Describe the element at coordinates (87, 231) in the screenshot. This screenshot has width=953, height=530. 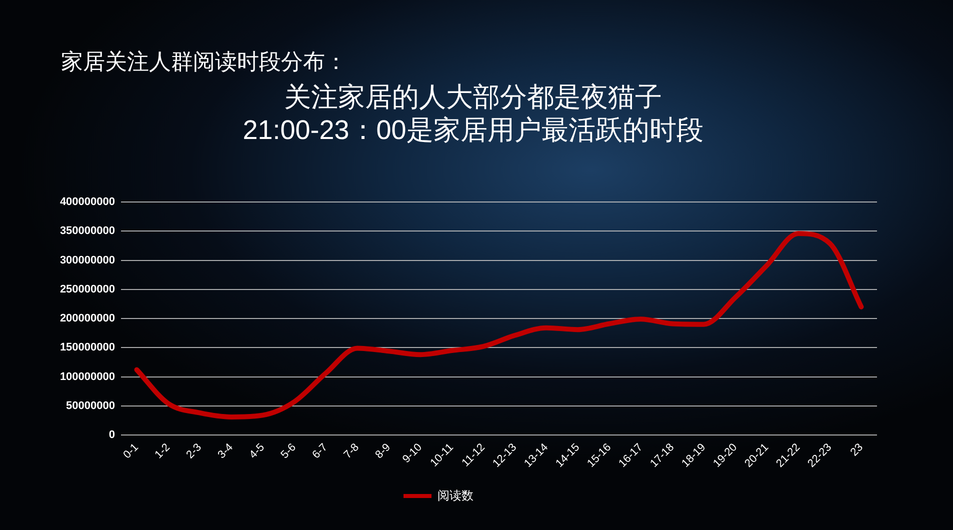
I see `y-tick-label: 350000000` at that location.